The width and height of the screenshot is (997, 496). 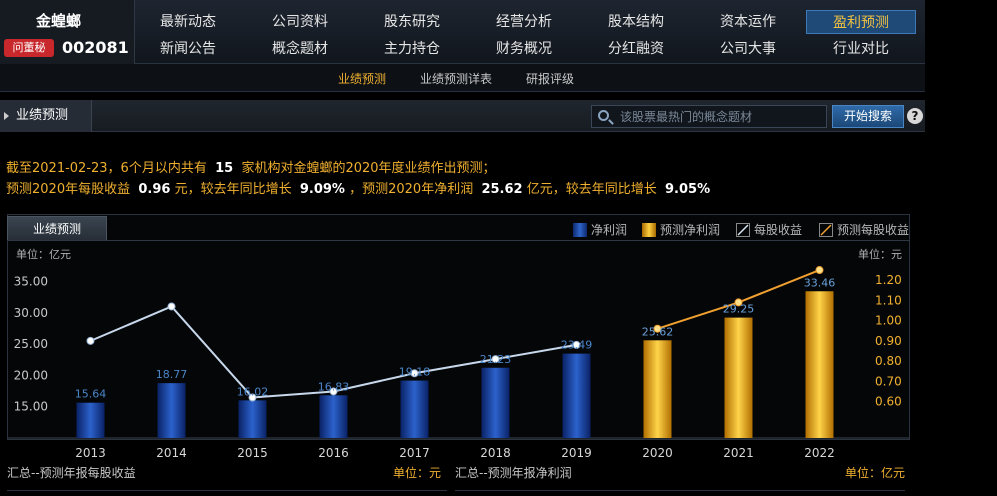 I want to click on x-tick-label: 2017, so click(x=414, y=453).